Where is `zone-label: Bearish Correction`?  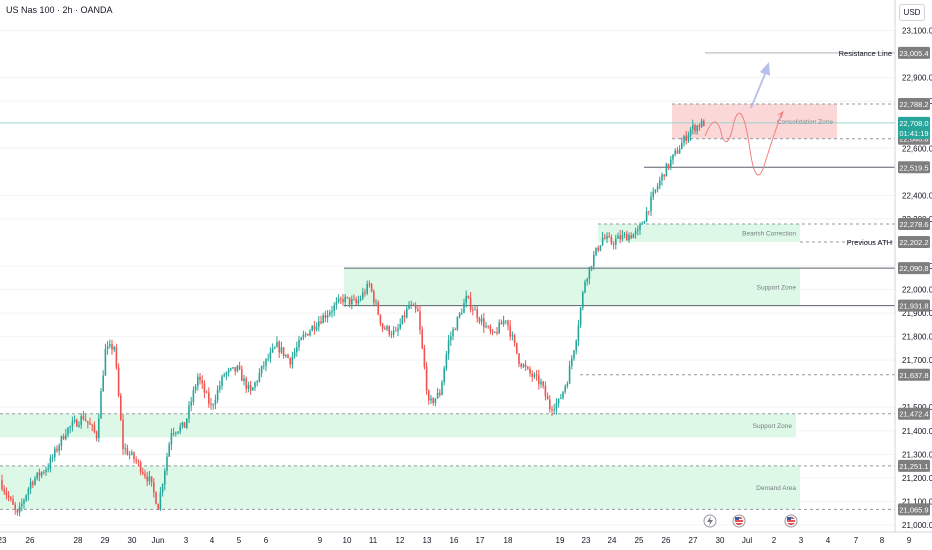
zone-label: Bearish Correction is located at coordinates (769, 233).